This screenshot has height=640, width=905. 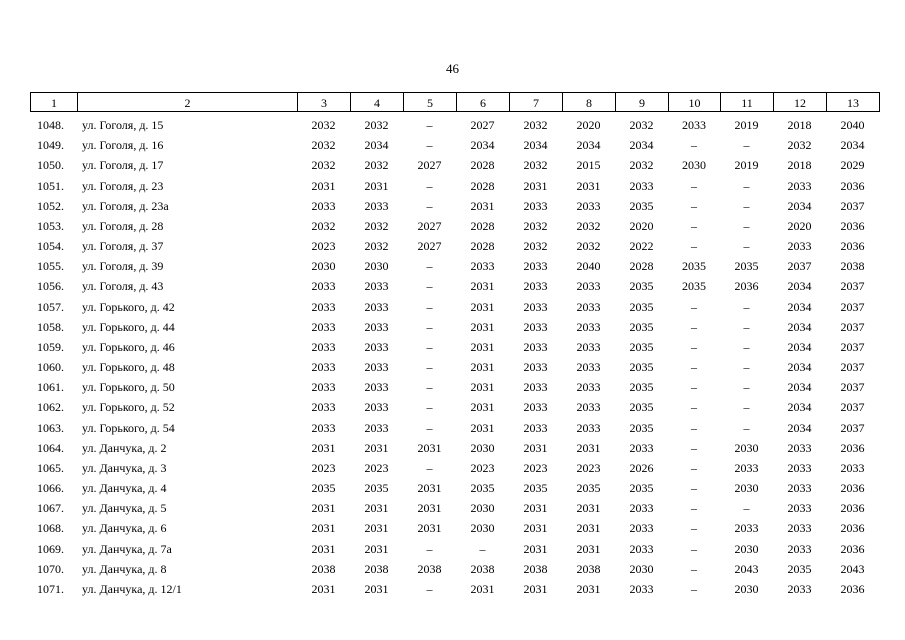 I want to click on address: ул. Данчука, д. 8, so click(x=124, y=568).